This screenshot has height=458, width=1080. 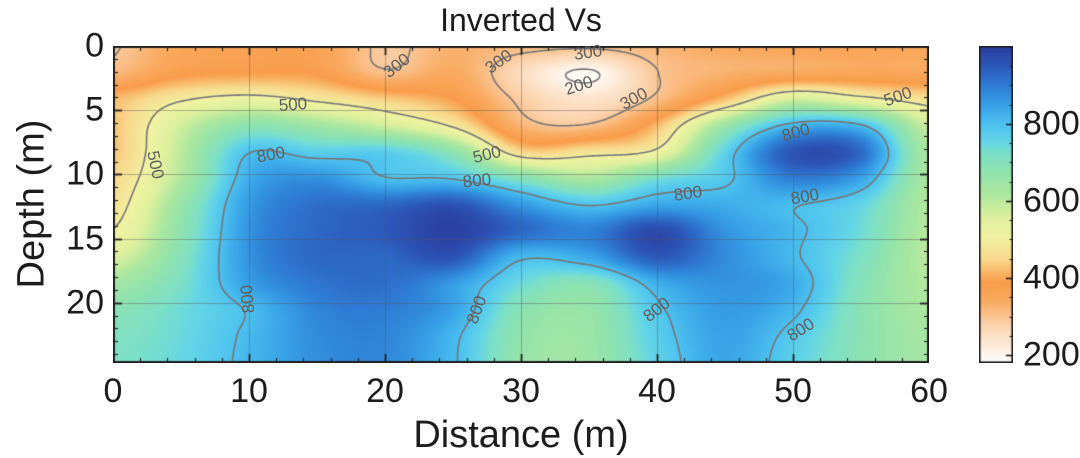 I want to click on y-axis-label: Depth (m), so click(x=31, y=204).